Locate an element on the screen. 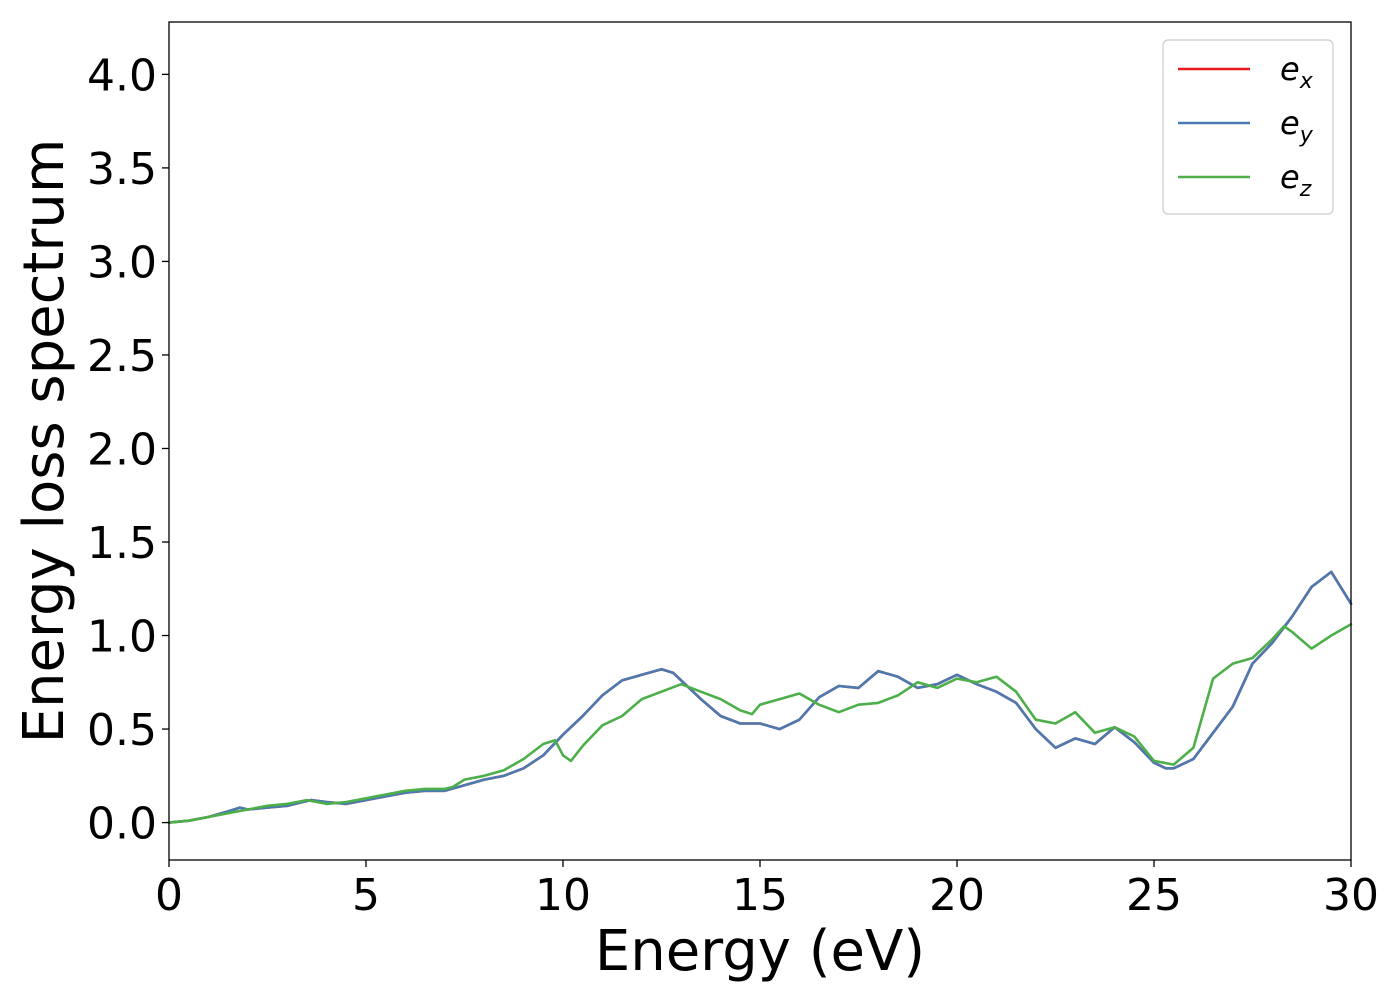 The image size is (1400, 1000). legend-box is located at coordinates (1248, 127).